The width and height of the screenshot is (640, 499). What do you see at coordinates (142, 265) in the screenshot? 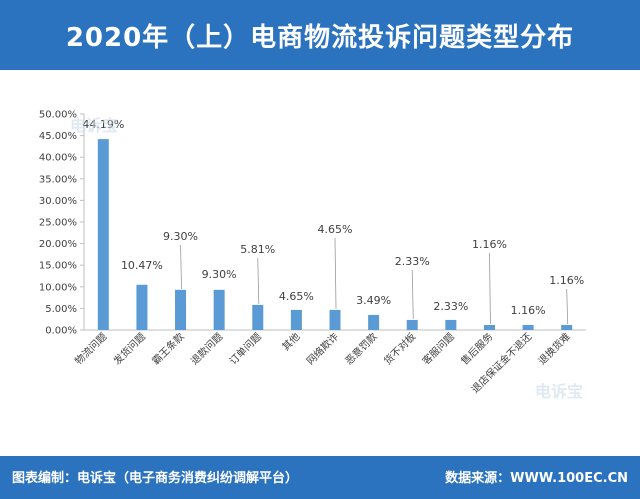
I see `data-label: 10.47%` at bounding box center [142, 265].